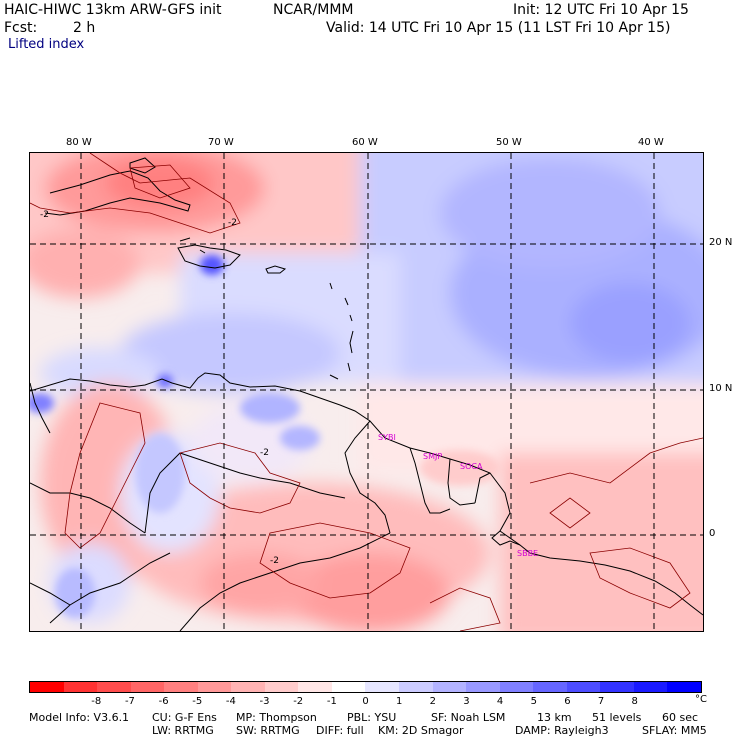  What do you see at coordinates (500, 701) in the screenshot?
I see `colorbar-tick-label: 4` at bounding box center [500, 701].